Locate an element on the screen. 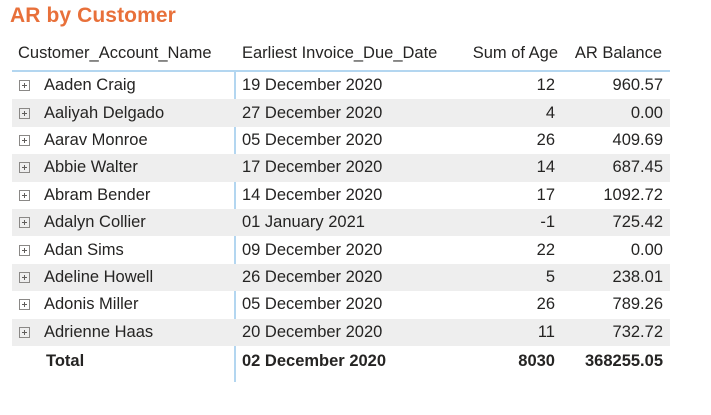 This screenshot has width=711, height=415. balance-cell: 238.01 is located at coordinates (637, 276).